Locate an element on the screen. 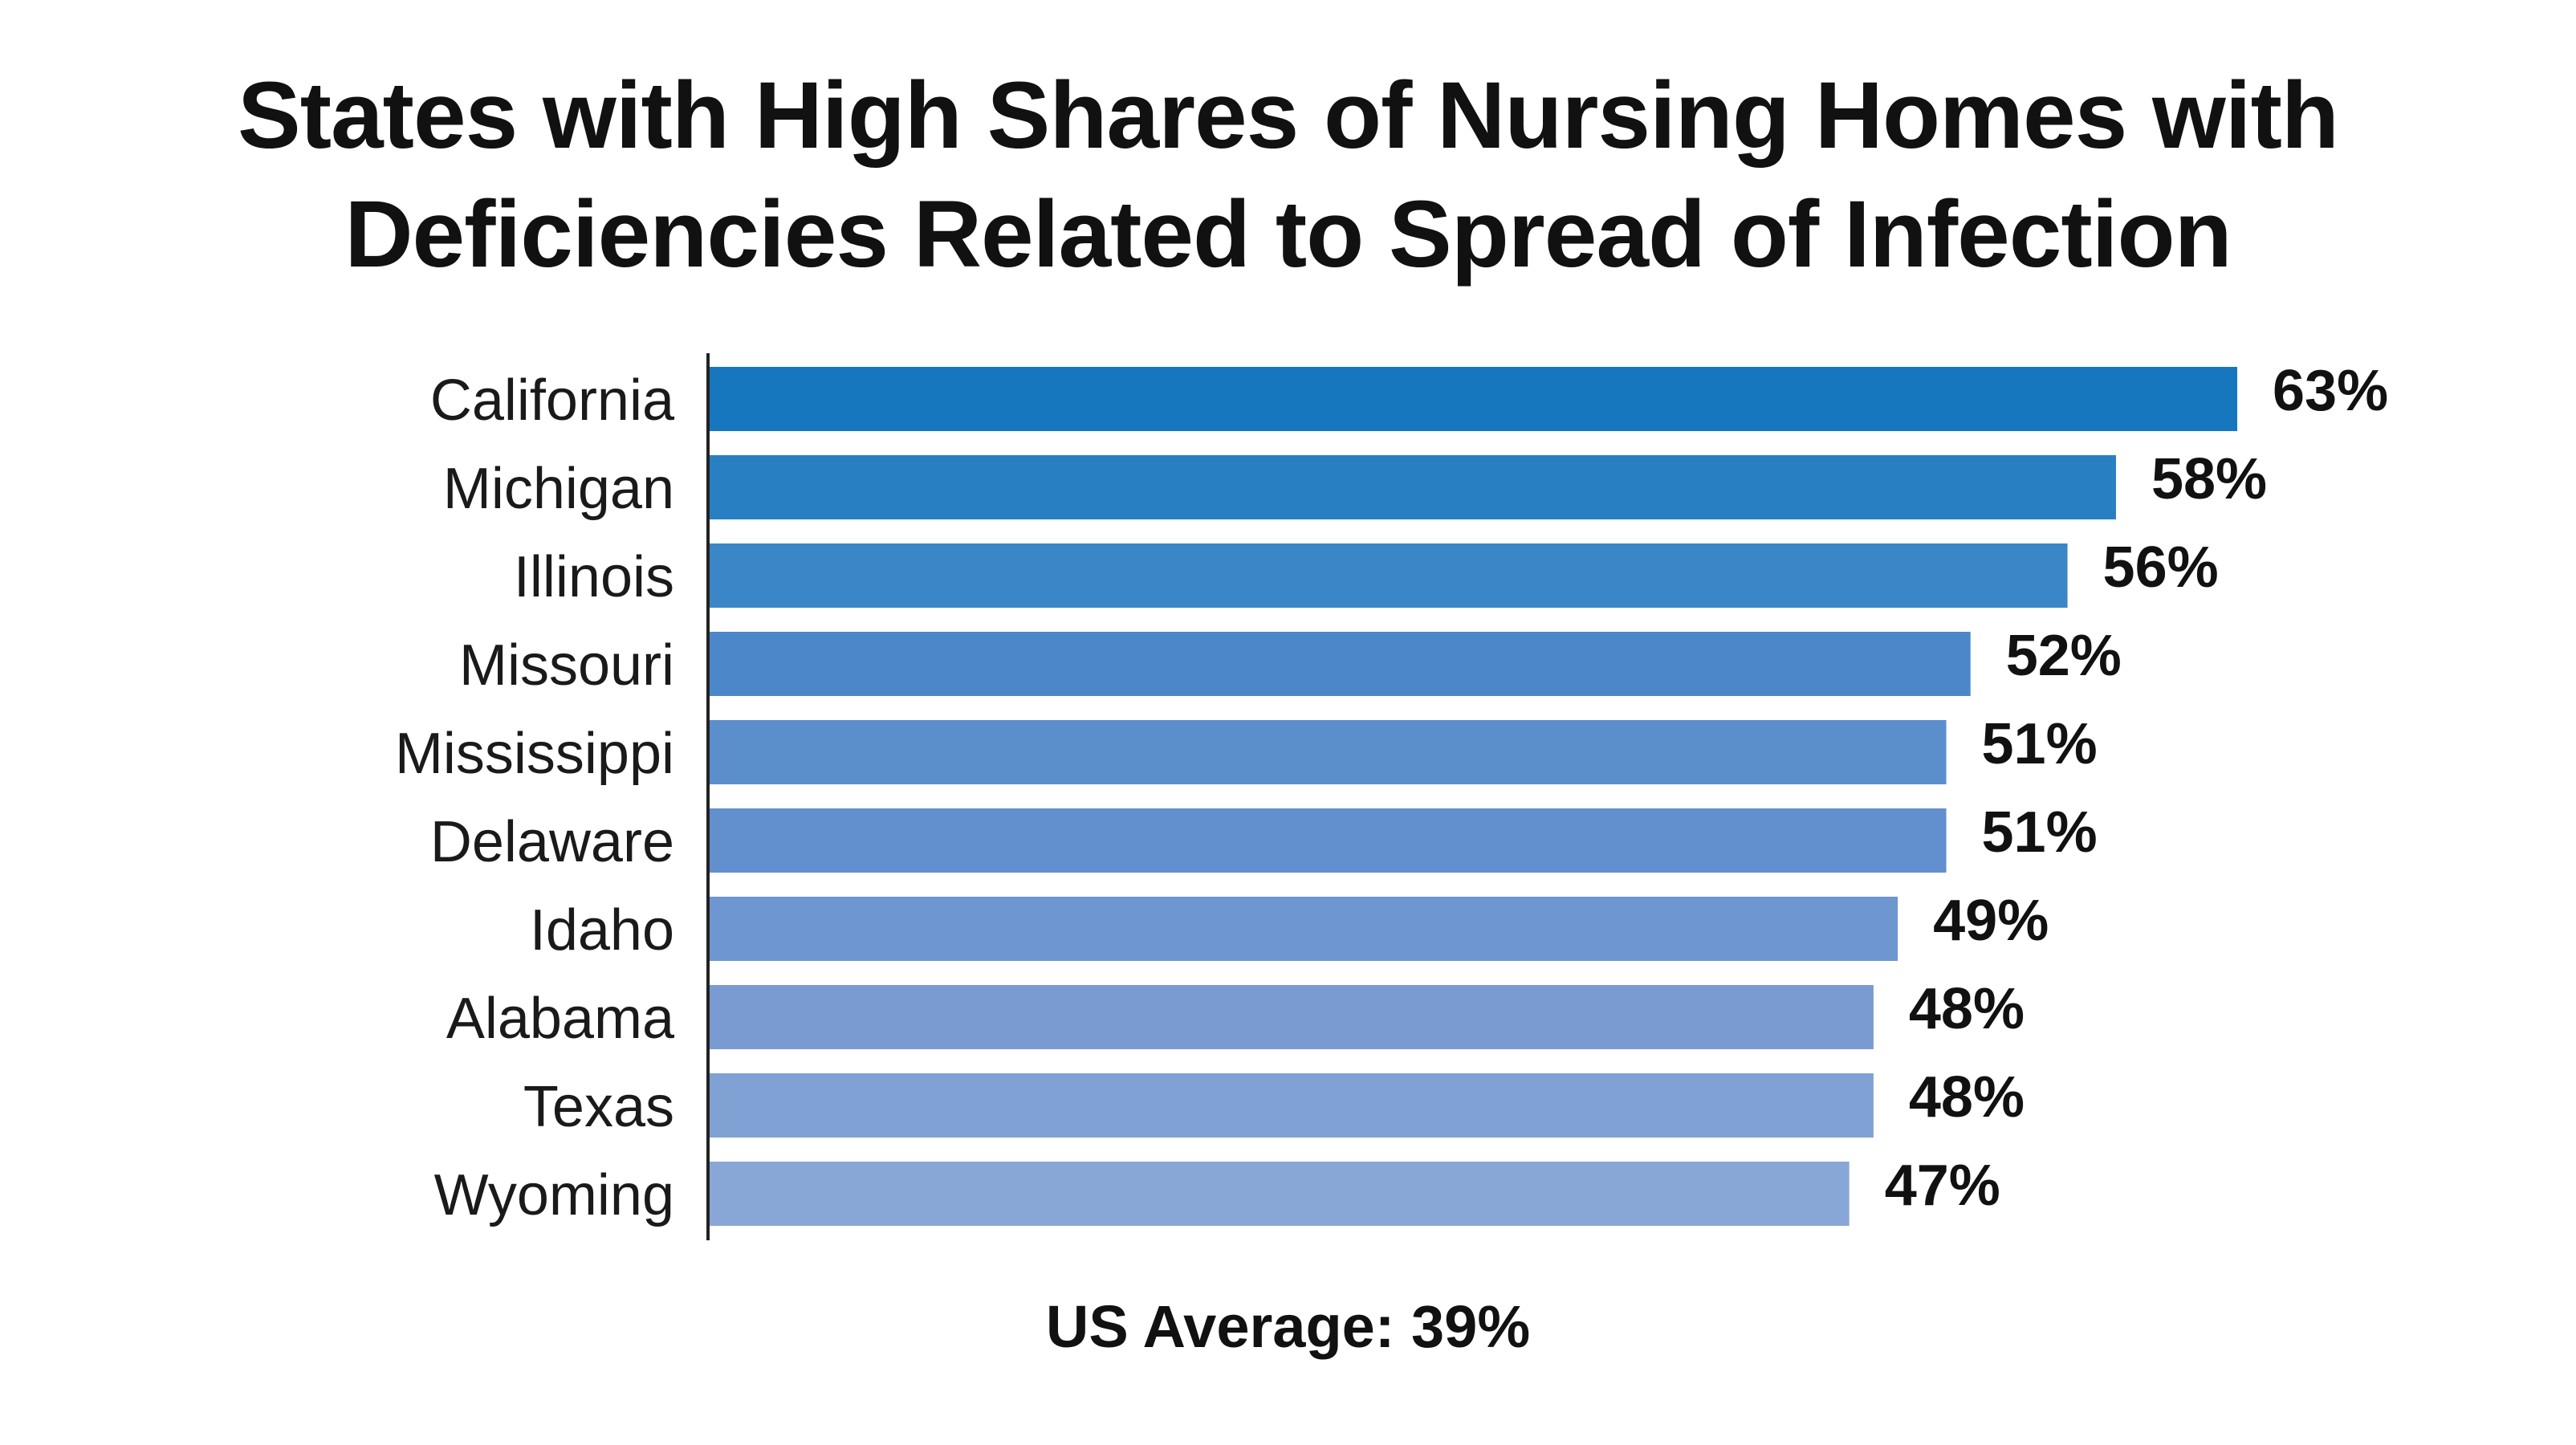 The width and height of the screenshot is (2576, 1445). bar-alabama is located at coordinates (1292, 1017).